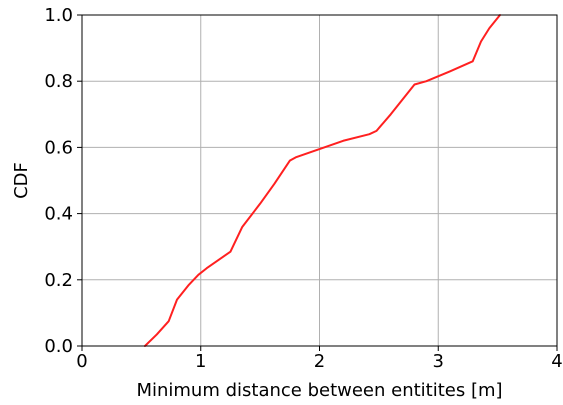  I want to click on x-tick-label: 1, so click(200, 361).